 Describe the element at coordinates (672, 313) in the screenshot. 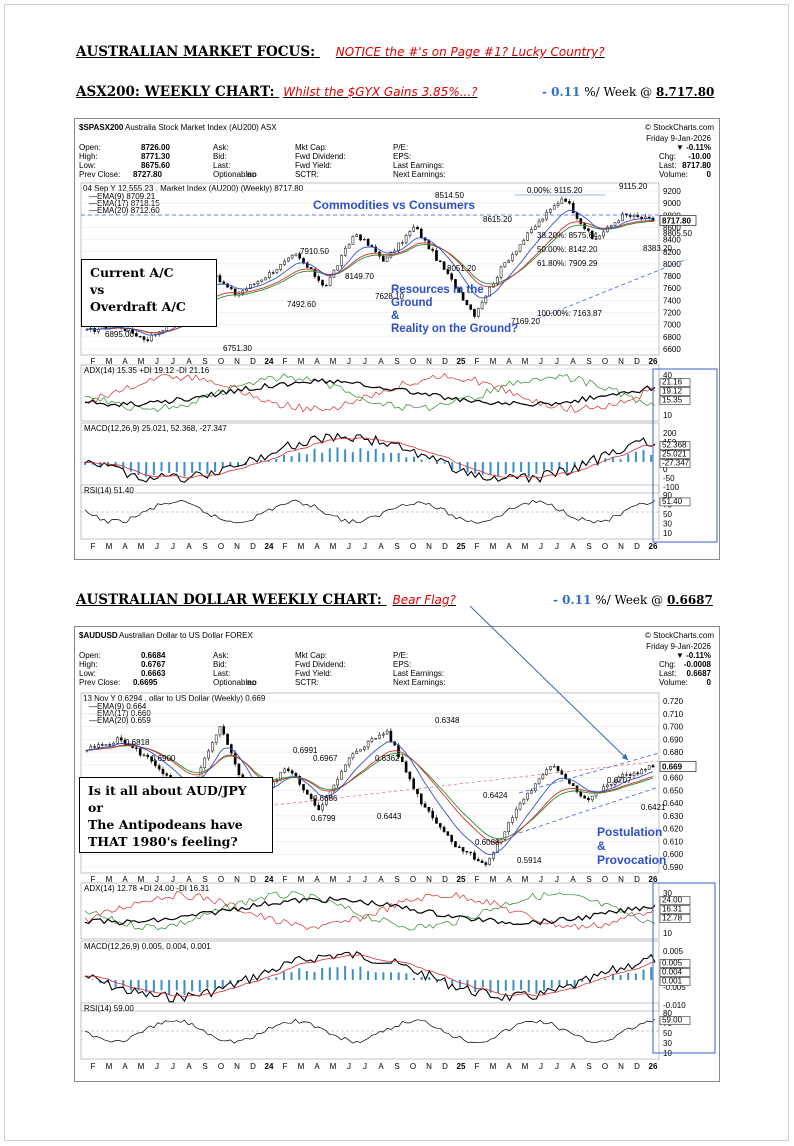

I see `price-y-tick: 7200` at that location.